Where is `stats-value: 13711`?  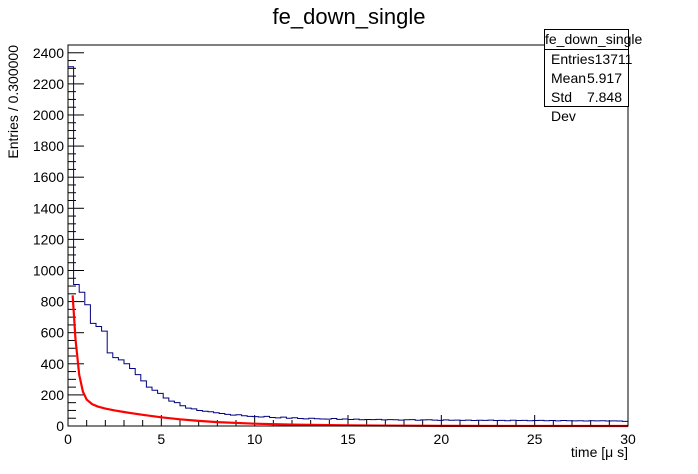 stats-value: 13711 is located at coordinates (613, 59).